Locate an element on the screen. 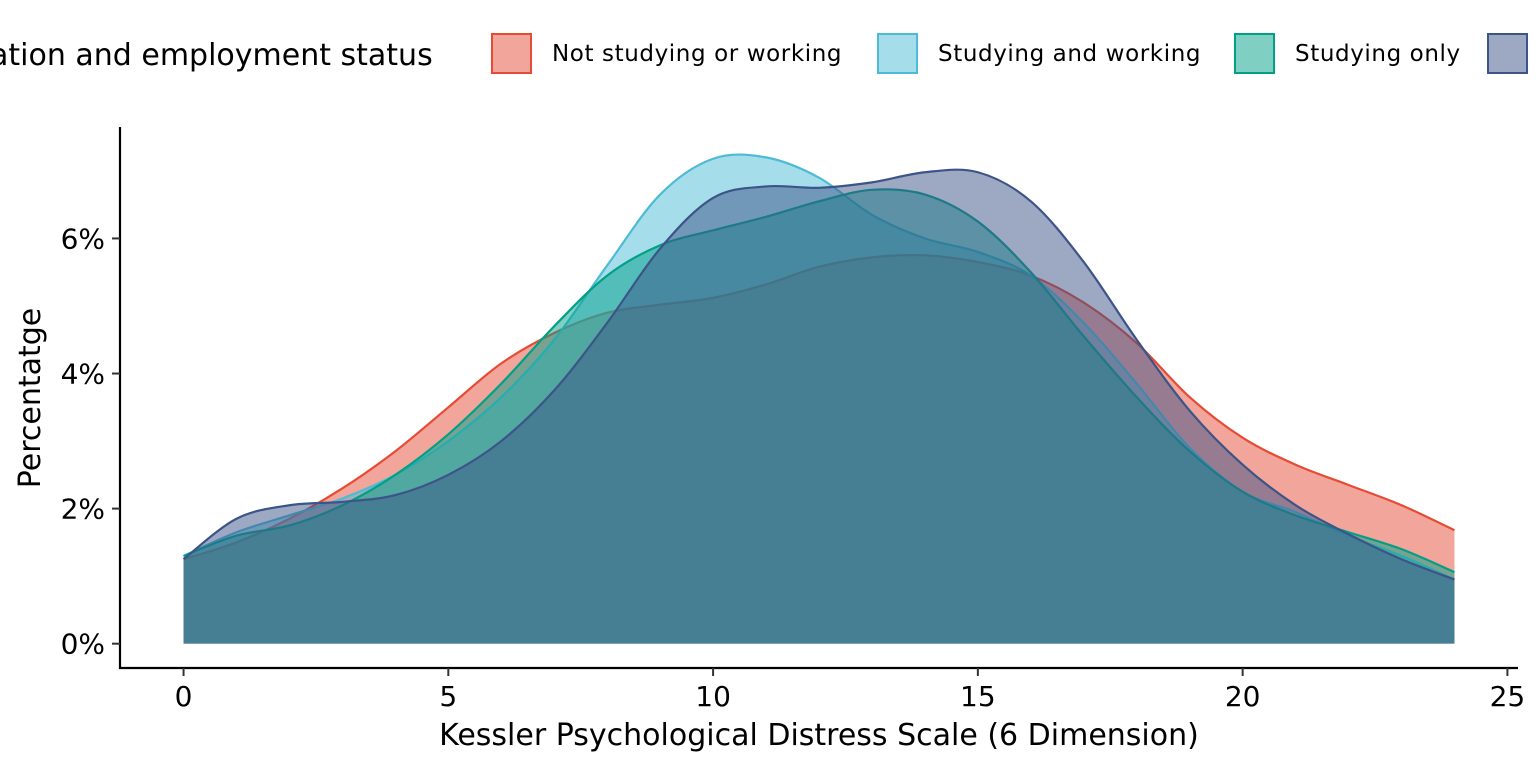 The height and width of the screenshot is (768, 1536). legend-label: Not studying or working is located at coordinates (697, 54).